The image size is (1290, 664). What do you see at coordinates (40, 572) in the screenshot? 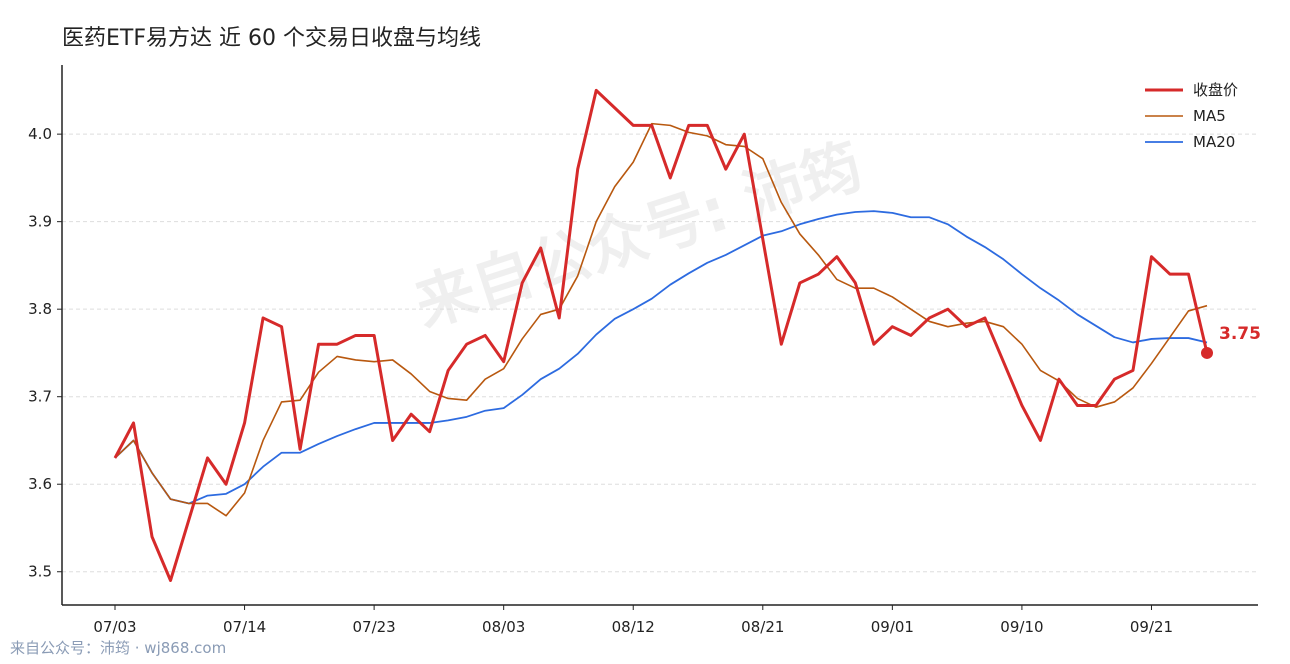
I see `y-tick-label: 3.5` at bounding box center [40, 572].